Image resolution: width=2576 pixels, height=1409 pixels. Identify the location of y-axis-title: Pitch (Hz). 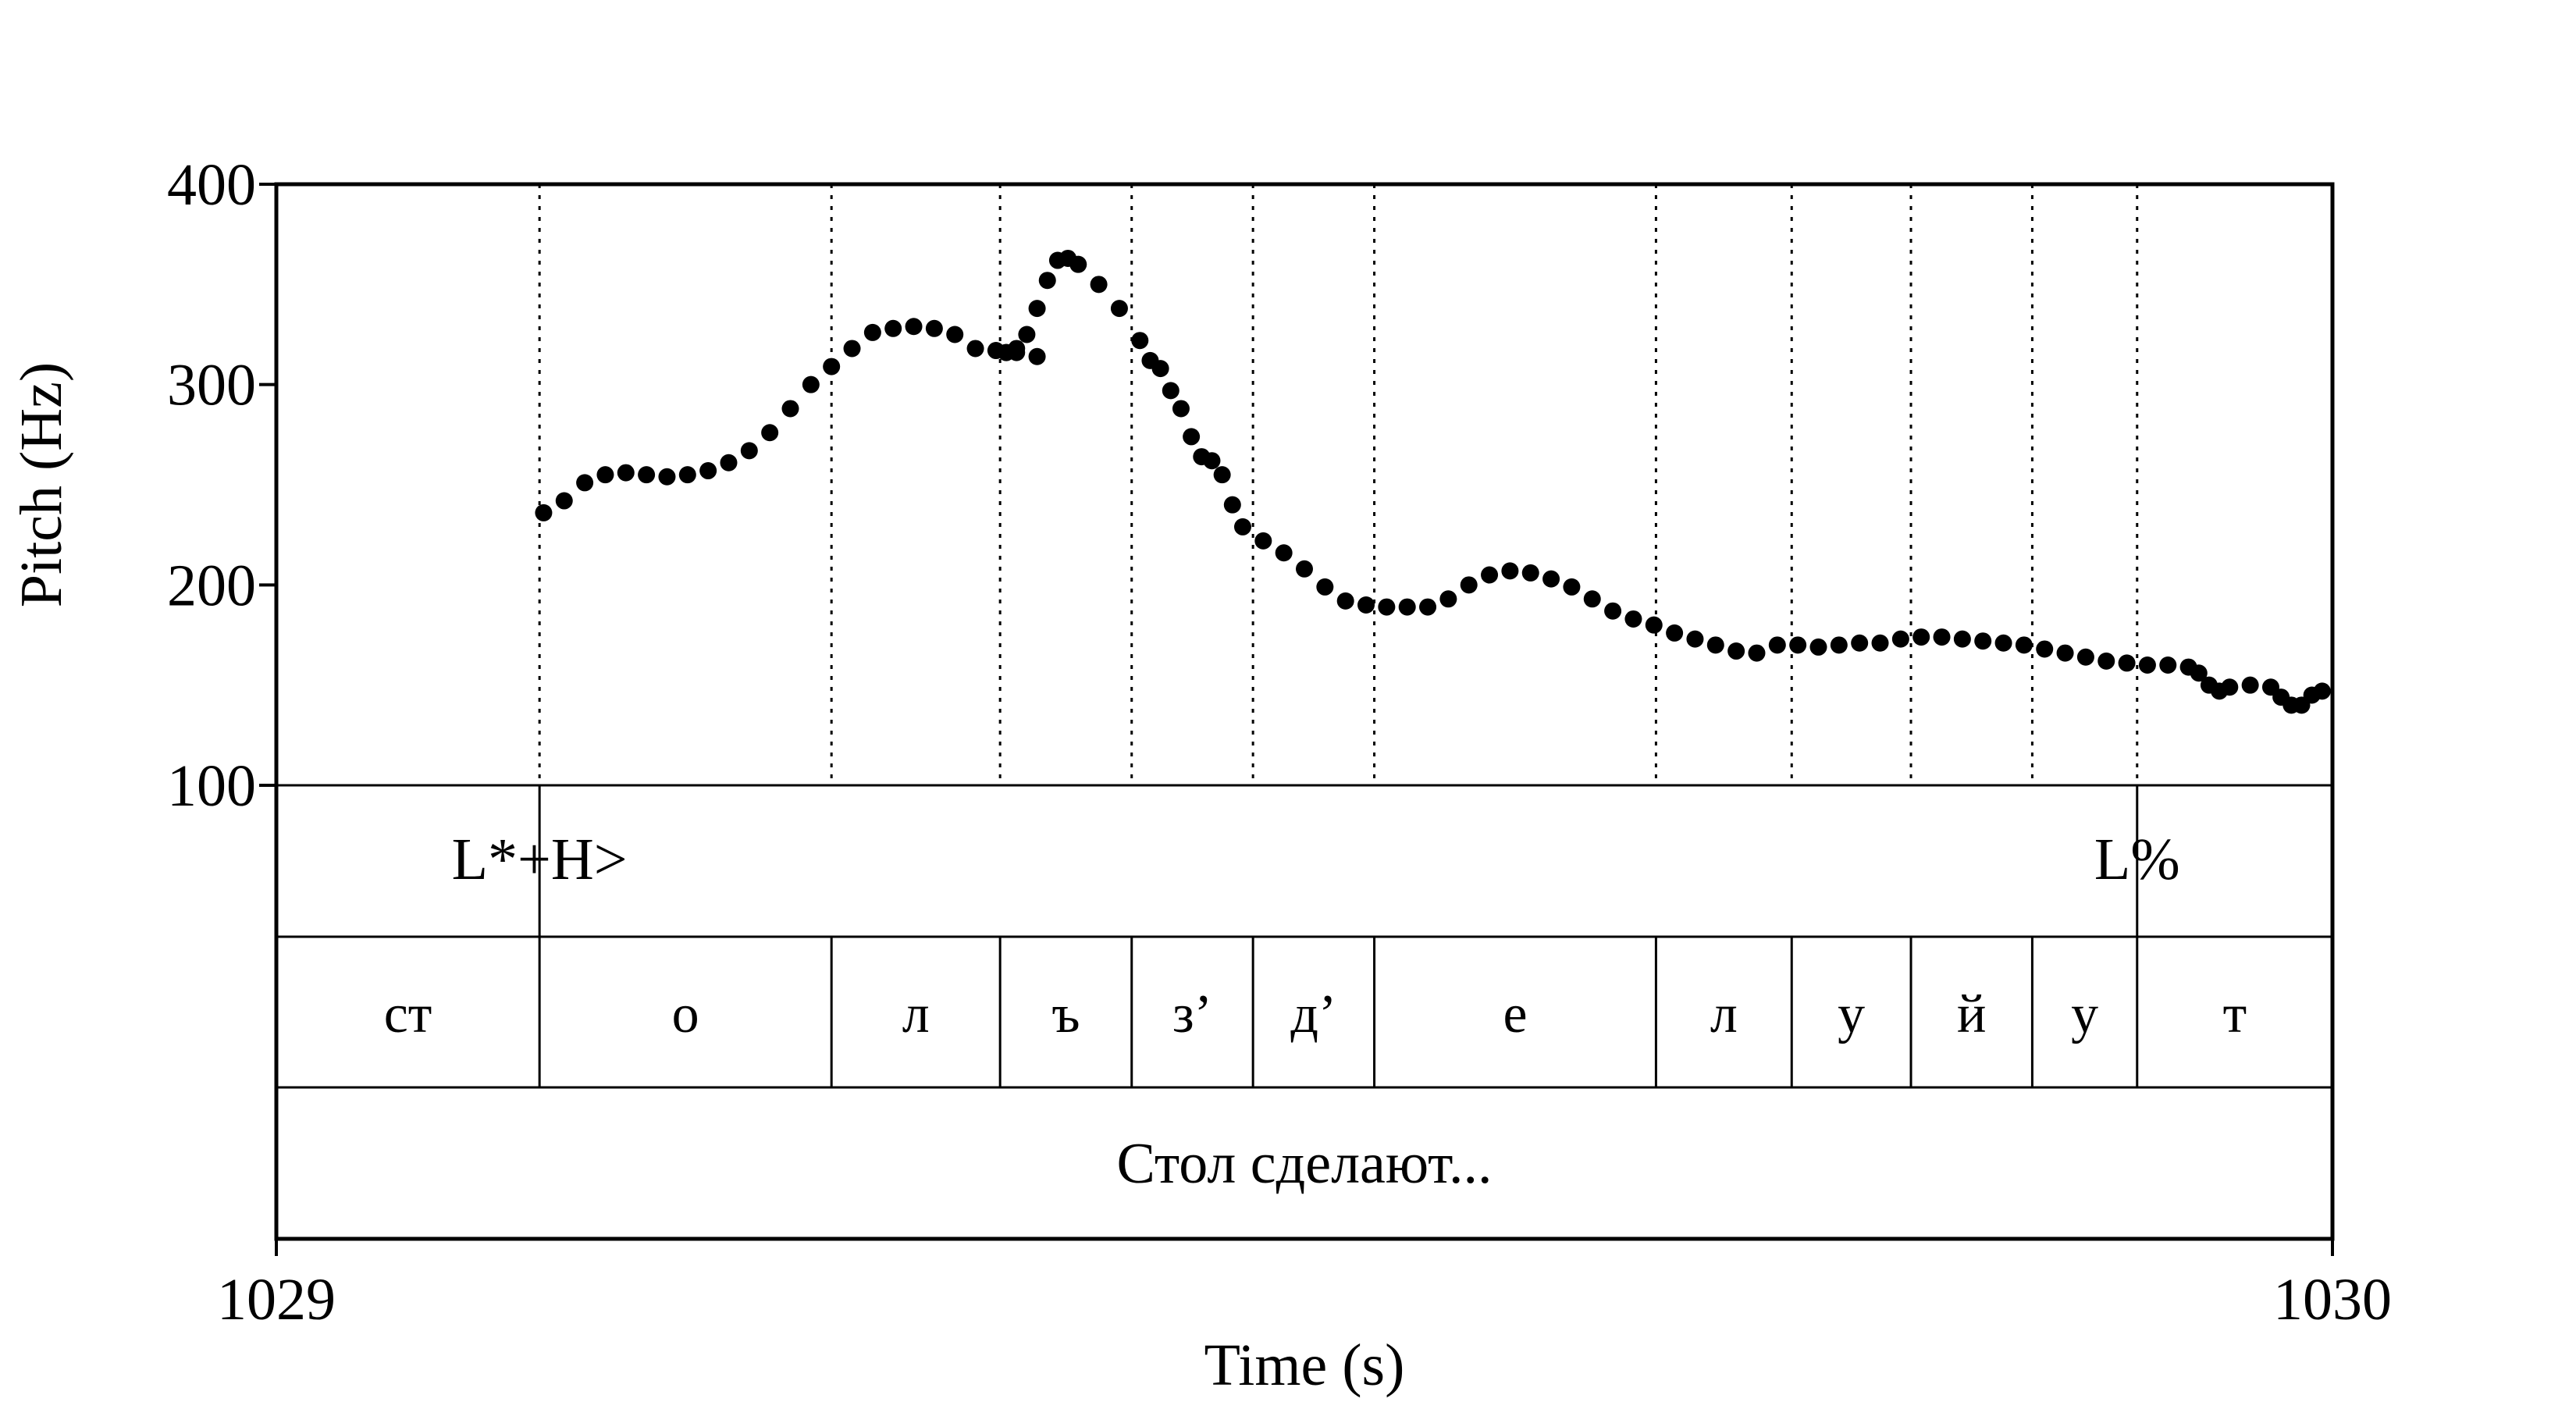
(41, 484).